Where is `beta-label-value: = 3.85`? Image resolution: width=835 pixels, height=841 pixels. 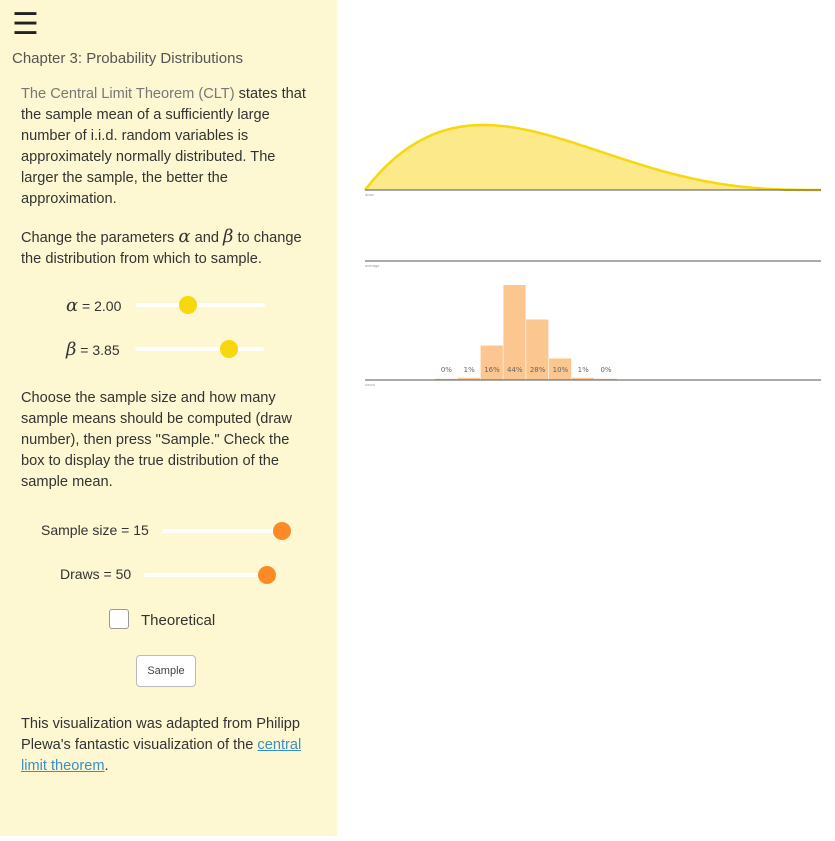
beta-label-value: = 3.85 is located at coordinates (100, 350).